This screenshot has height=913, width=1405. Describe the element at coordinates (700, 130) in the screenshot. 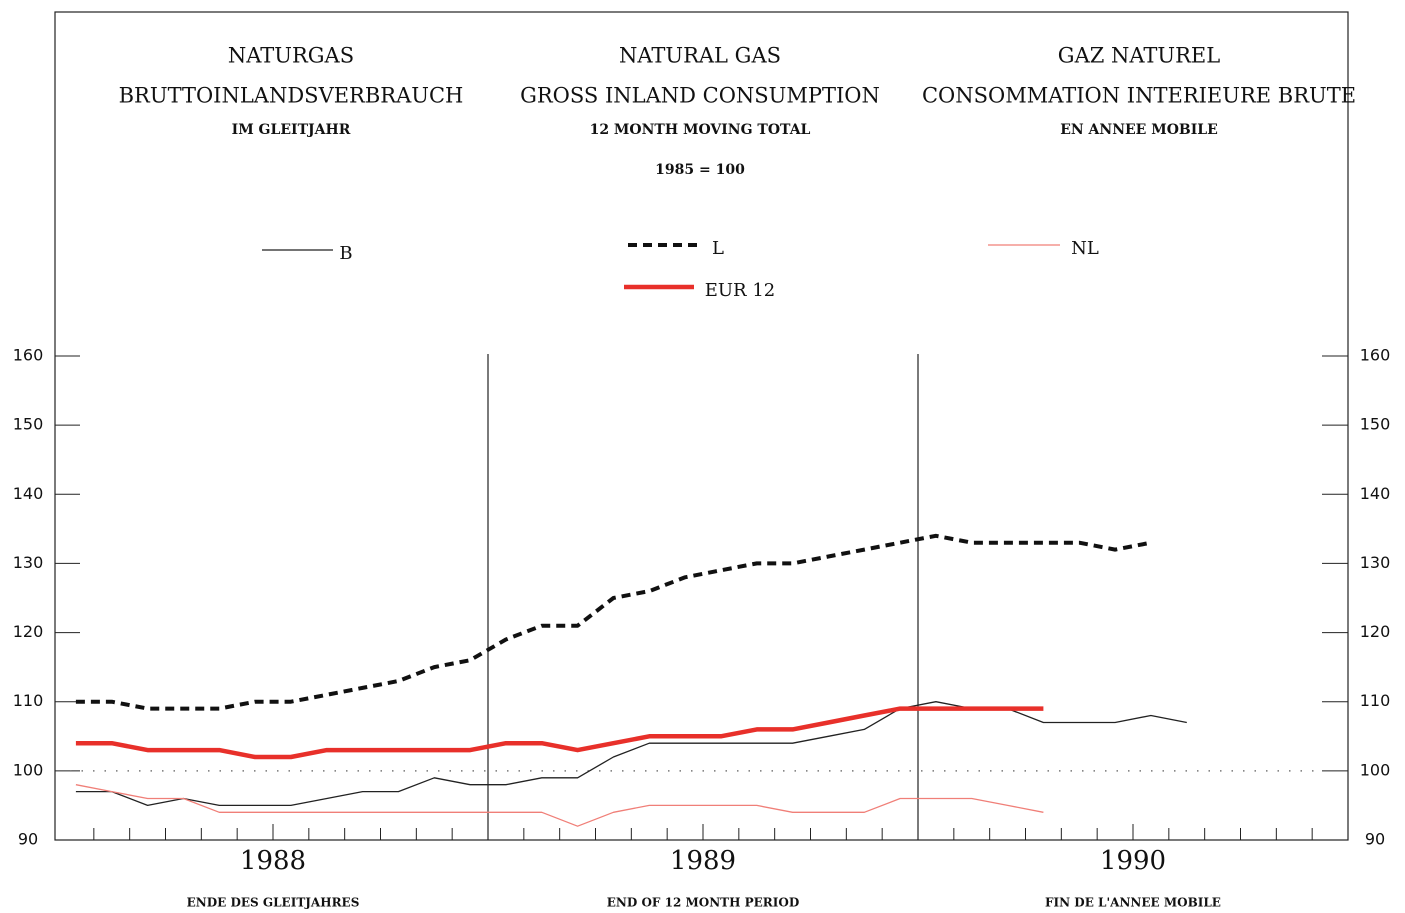

I see `title-line: 12 MONTH MOVING TOTAL` at that location.